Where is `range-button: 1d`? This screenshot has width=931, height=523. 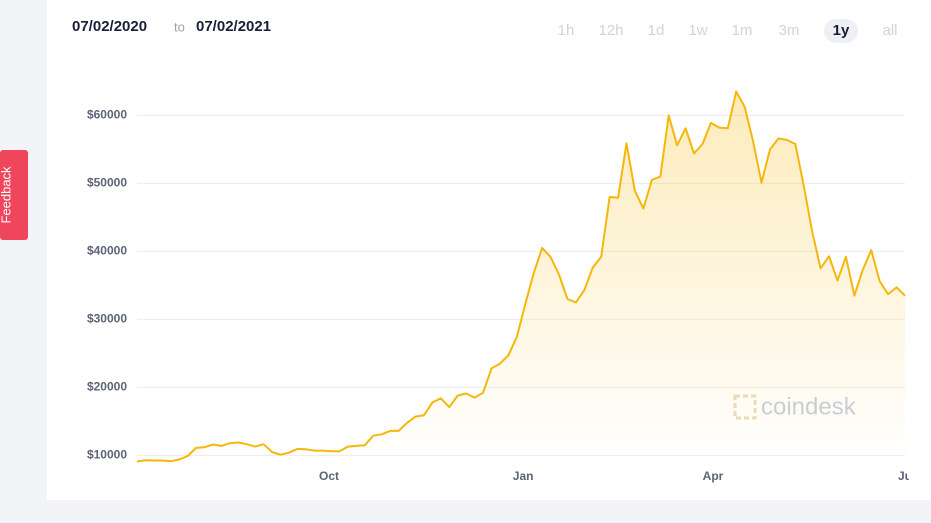
range-button: 1d is located at coordinates (656, 30).